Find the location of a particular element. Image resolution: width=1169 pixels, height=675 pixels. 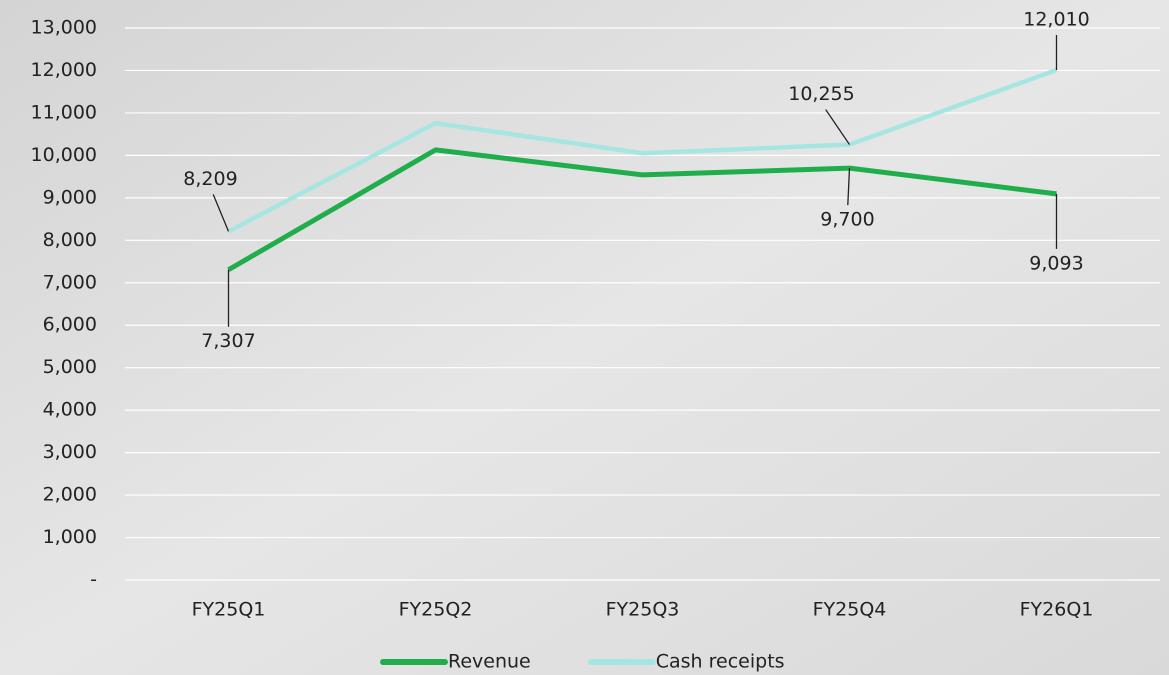

y-tick-label: 11,000 is located at coordinates (64, 112).